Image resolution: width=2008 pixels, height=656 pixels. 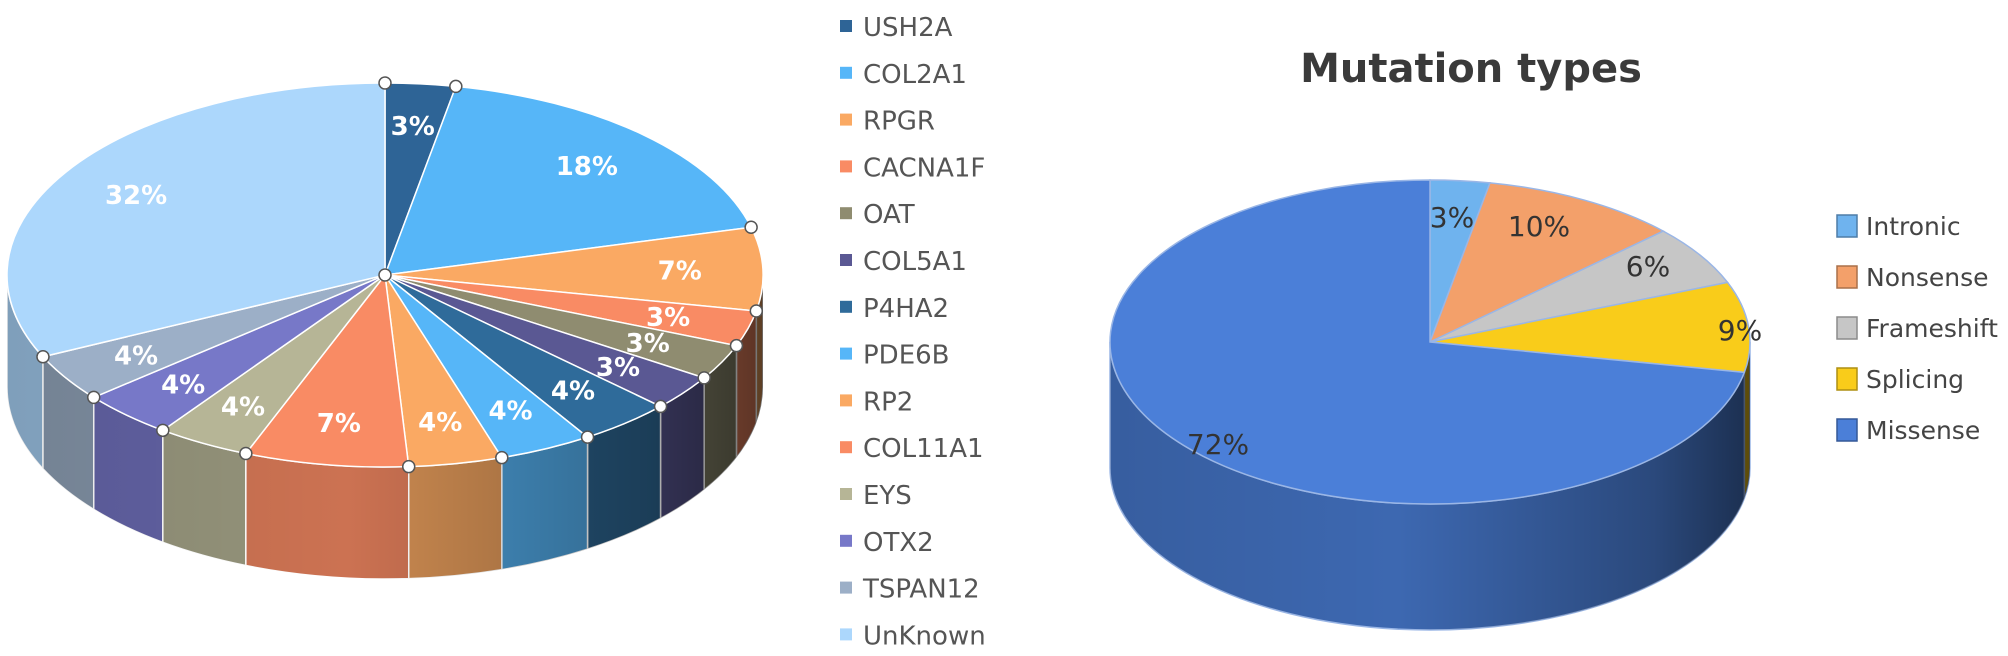 What do you see at coordinates (924, 168) in the screenshot?
I see `legend-label: CACNA1F` at bounding box center [924, 168].